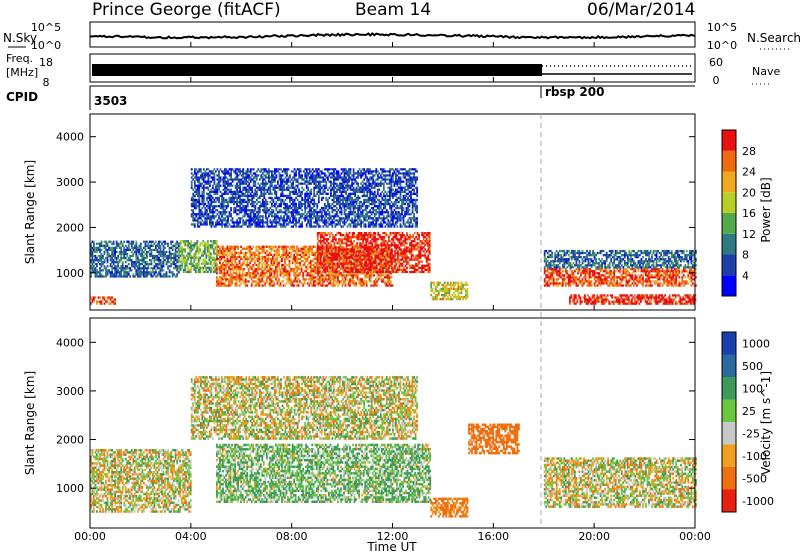  I want to click on station-title: Prince George (fitACF), so click(186, 10).